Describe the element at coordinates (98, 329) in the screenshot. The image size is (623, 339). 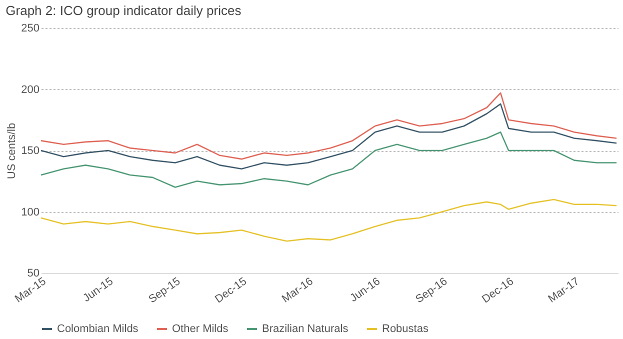
I see `legend-label: Colombian Milds` at that location.